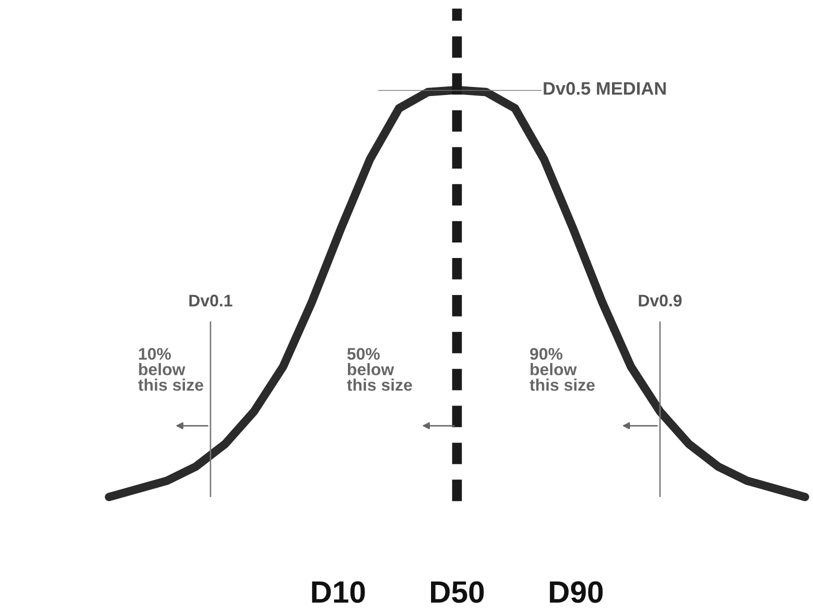 This screenshot has height=612, width=813. I want to click on text: D90, so click(576, 592).